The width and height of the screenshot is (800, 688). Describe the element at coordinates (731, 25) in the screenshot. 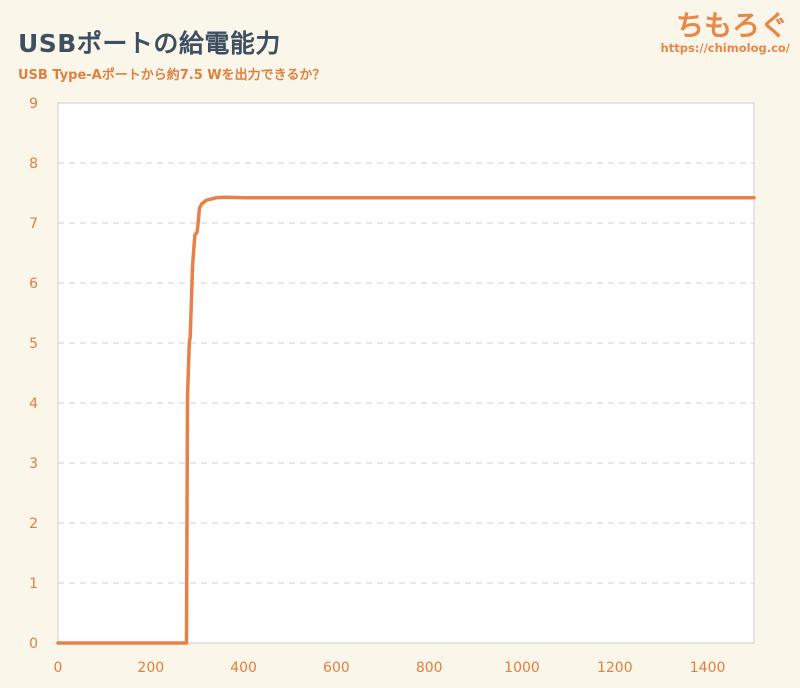

I see `site-logo: ちもろぐ` at that location.